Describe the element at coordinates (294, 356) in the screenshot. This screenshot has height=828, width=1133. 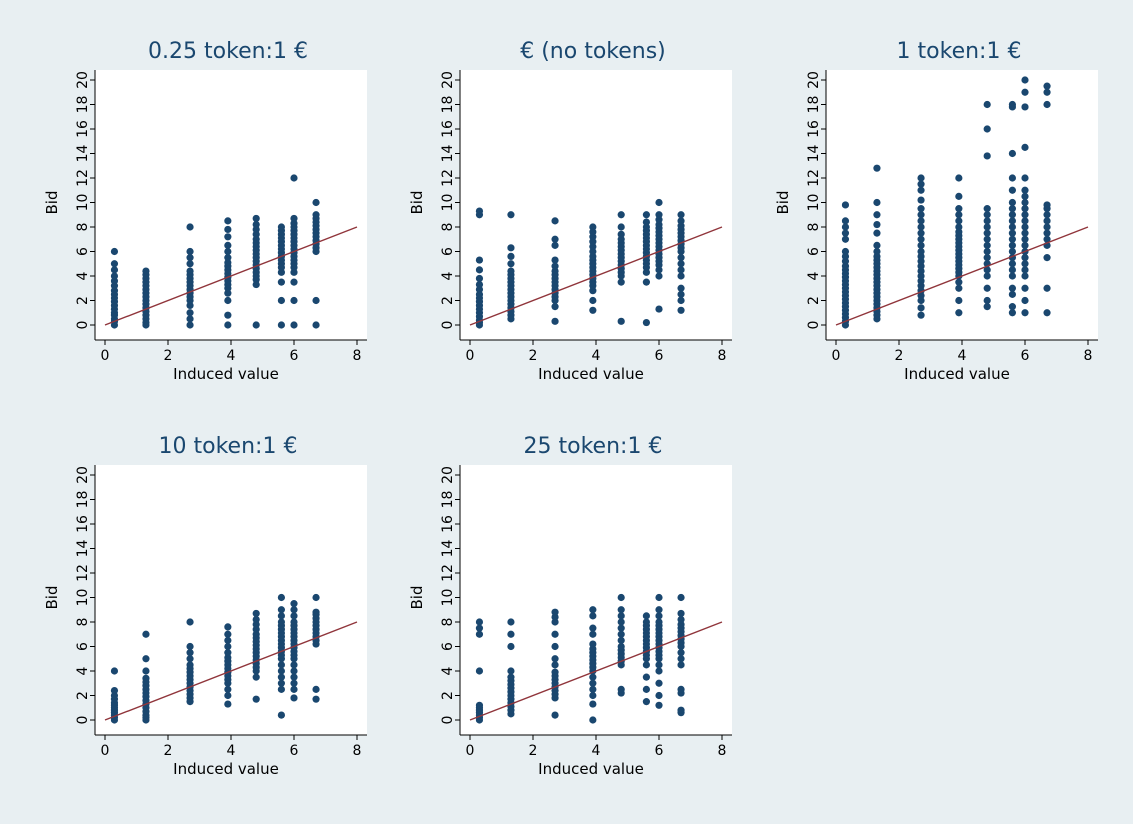
I see `x-tick-label: 6` at that location.